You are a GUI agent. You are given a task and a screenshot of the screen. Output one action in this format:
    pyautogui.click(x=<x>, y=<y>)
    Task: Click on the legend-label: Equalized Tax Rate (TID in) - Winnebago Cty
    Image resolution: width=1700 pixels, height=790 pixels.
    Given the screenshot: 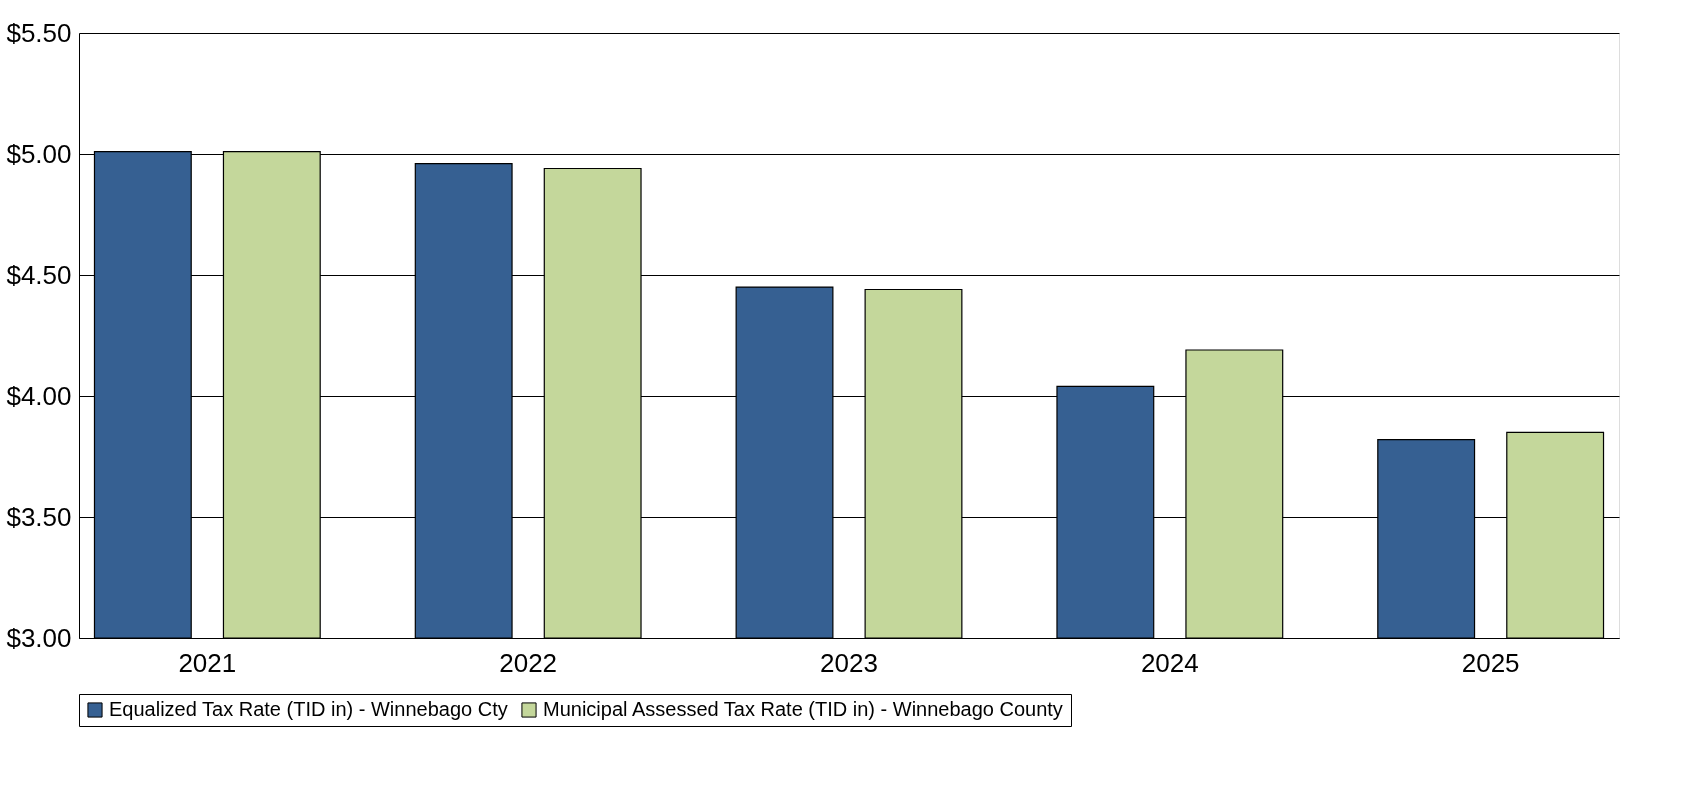 What is the action you would take?
    pyautogui.click(x=308, y=709)
    